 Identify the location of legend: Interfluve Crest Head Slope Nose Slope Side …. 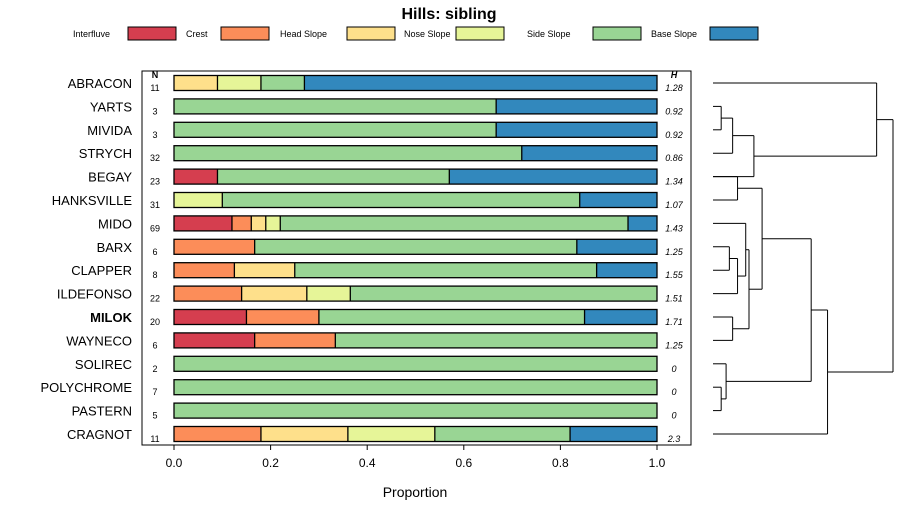
(416, 33).